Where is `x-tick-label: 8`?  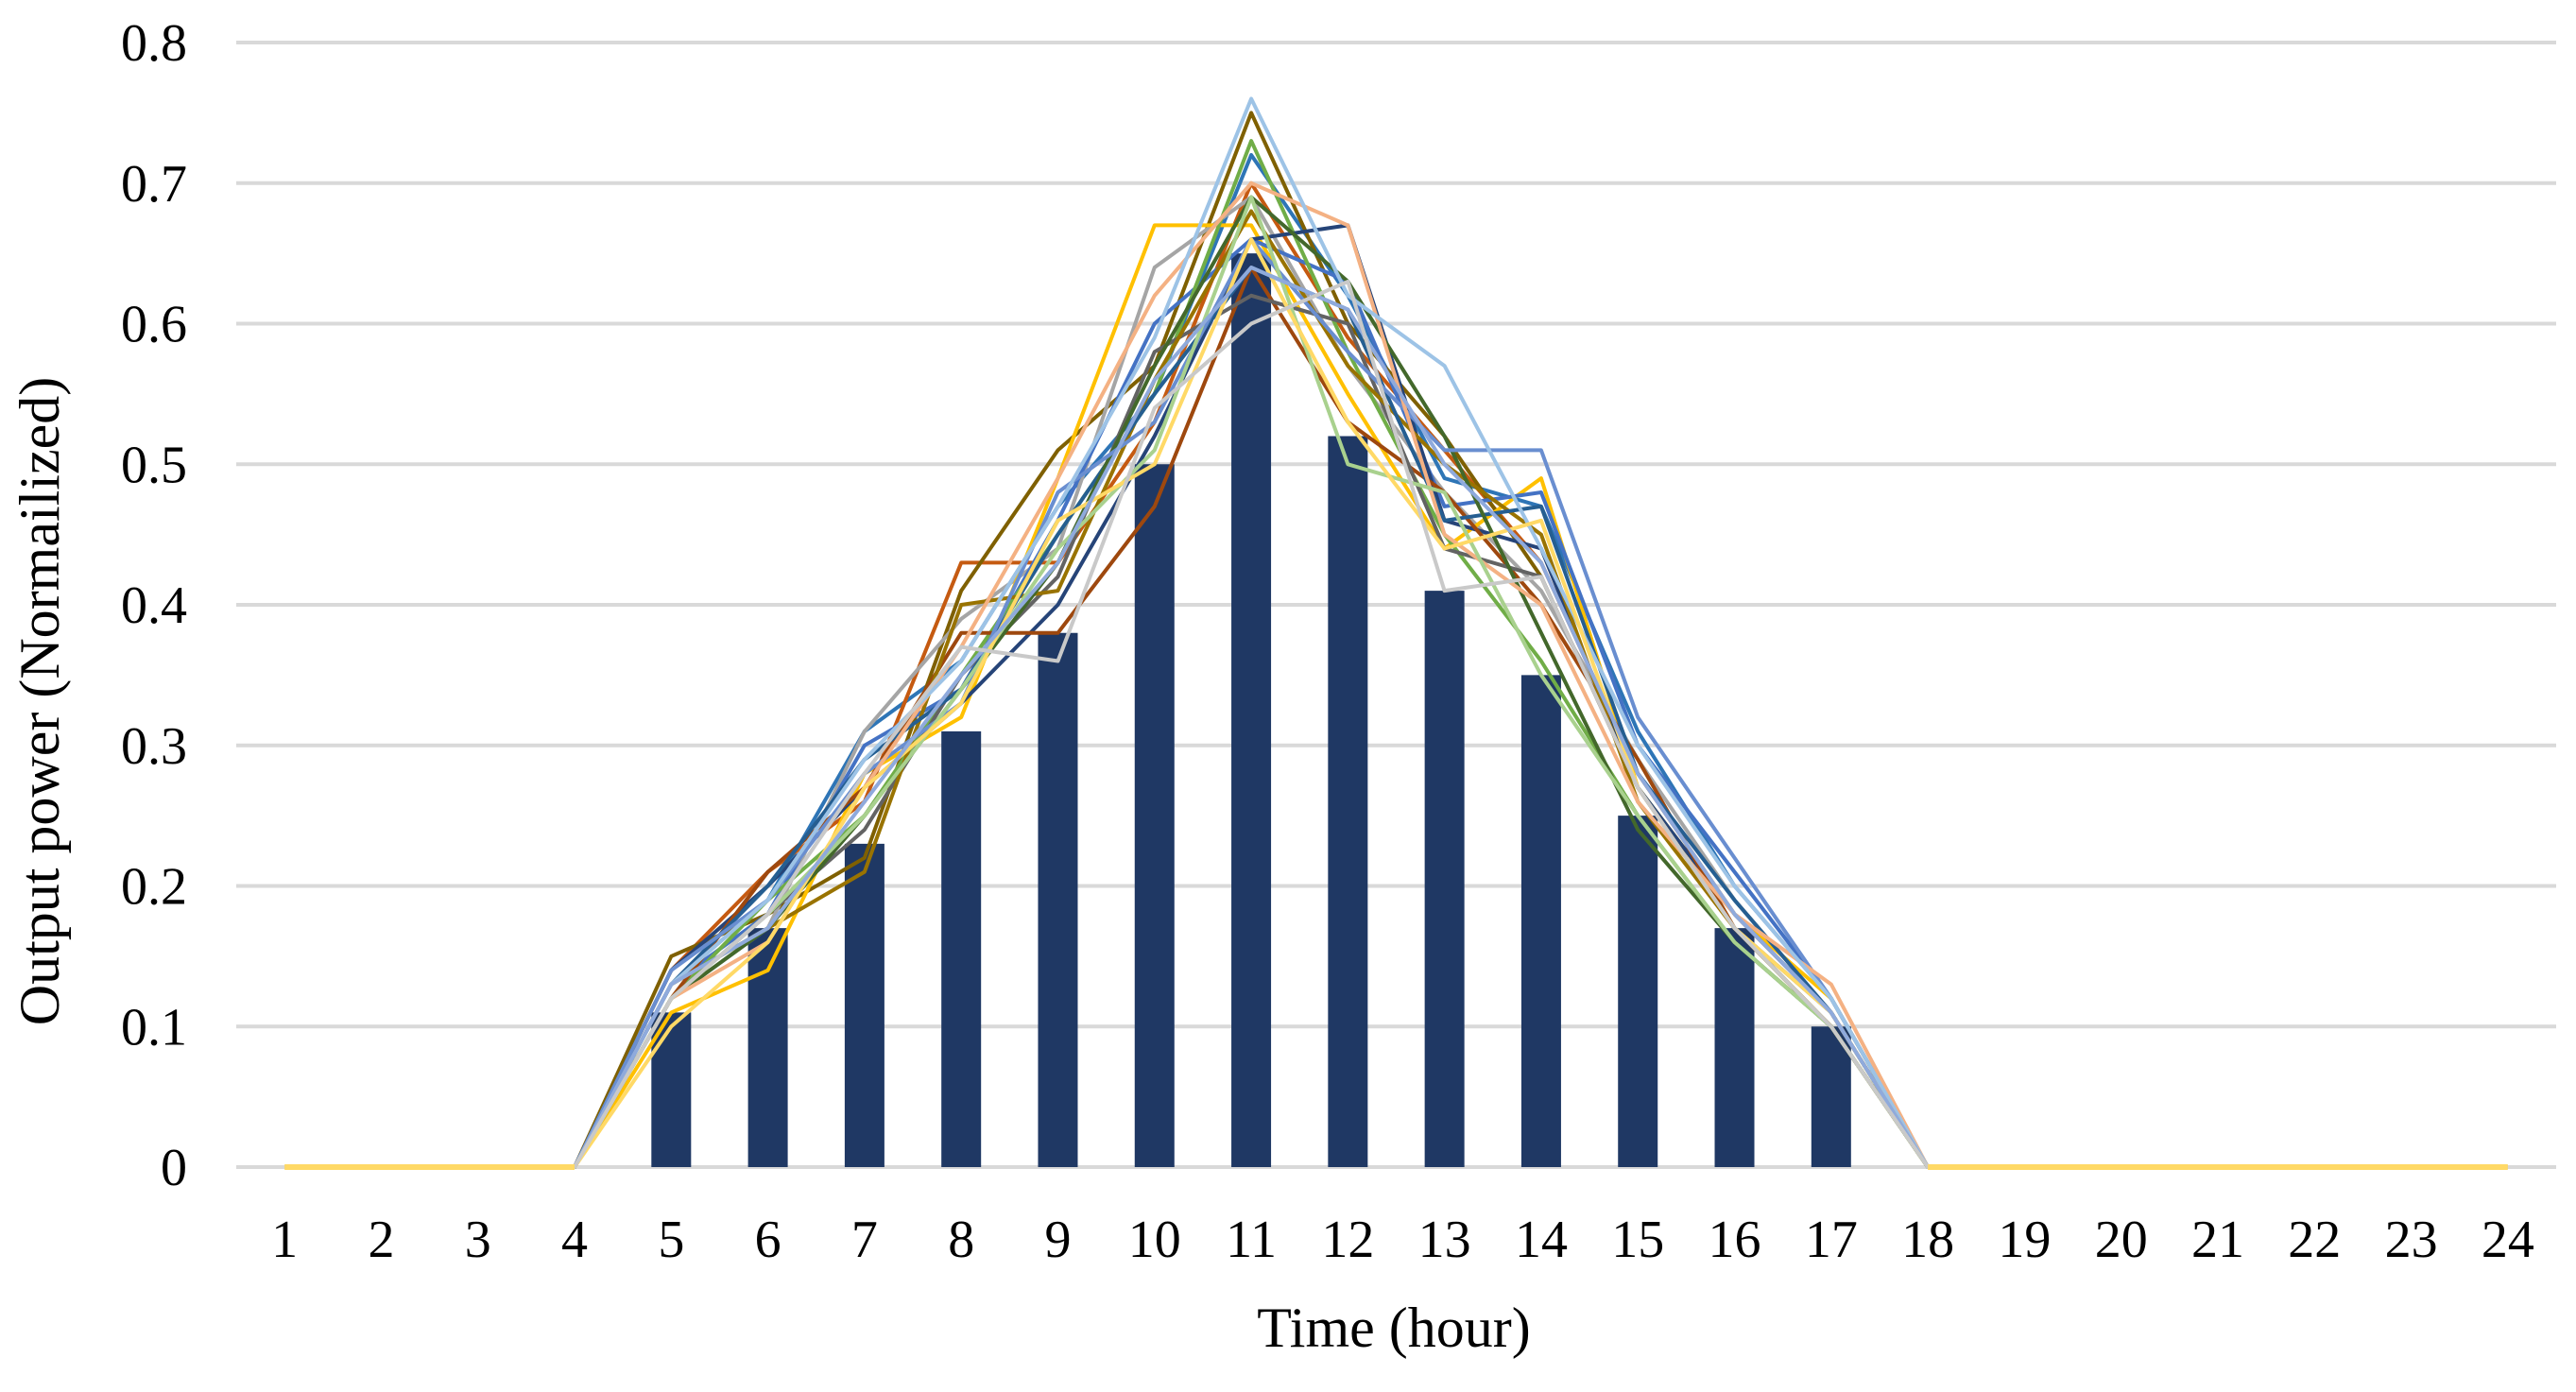
x-tick-label: 8 is located at coordinates (961, 1240).